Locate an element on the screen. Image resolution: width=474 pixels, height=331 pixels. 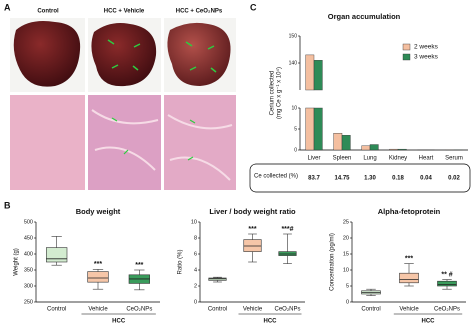
table-cell: 0.18 is located at coordinates (398, 179).